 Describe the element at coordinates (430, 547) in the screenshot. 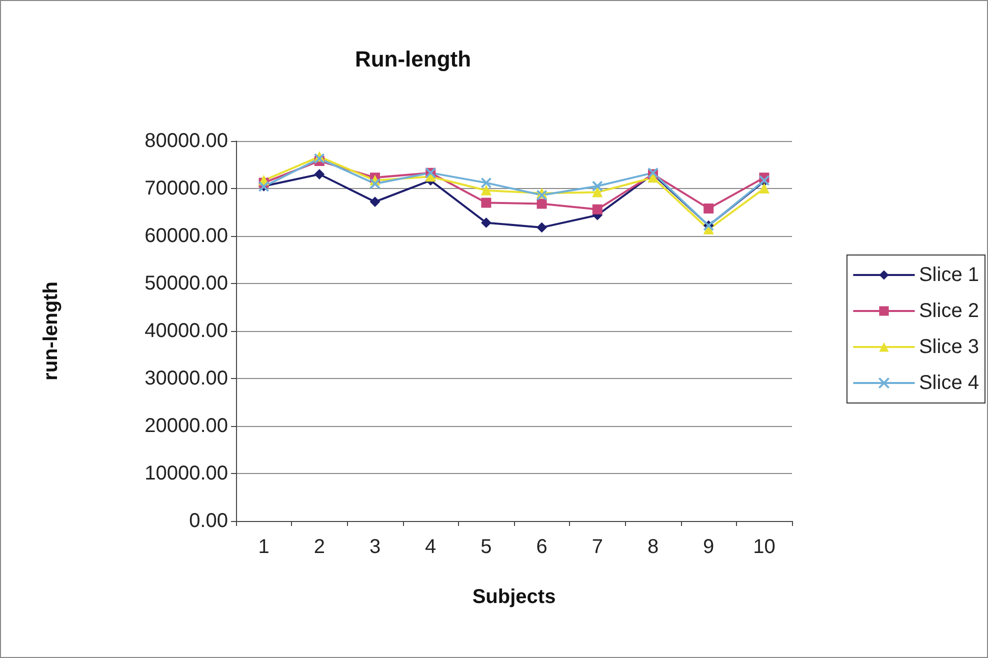

I see `x-tick-label: 4` at that location.